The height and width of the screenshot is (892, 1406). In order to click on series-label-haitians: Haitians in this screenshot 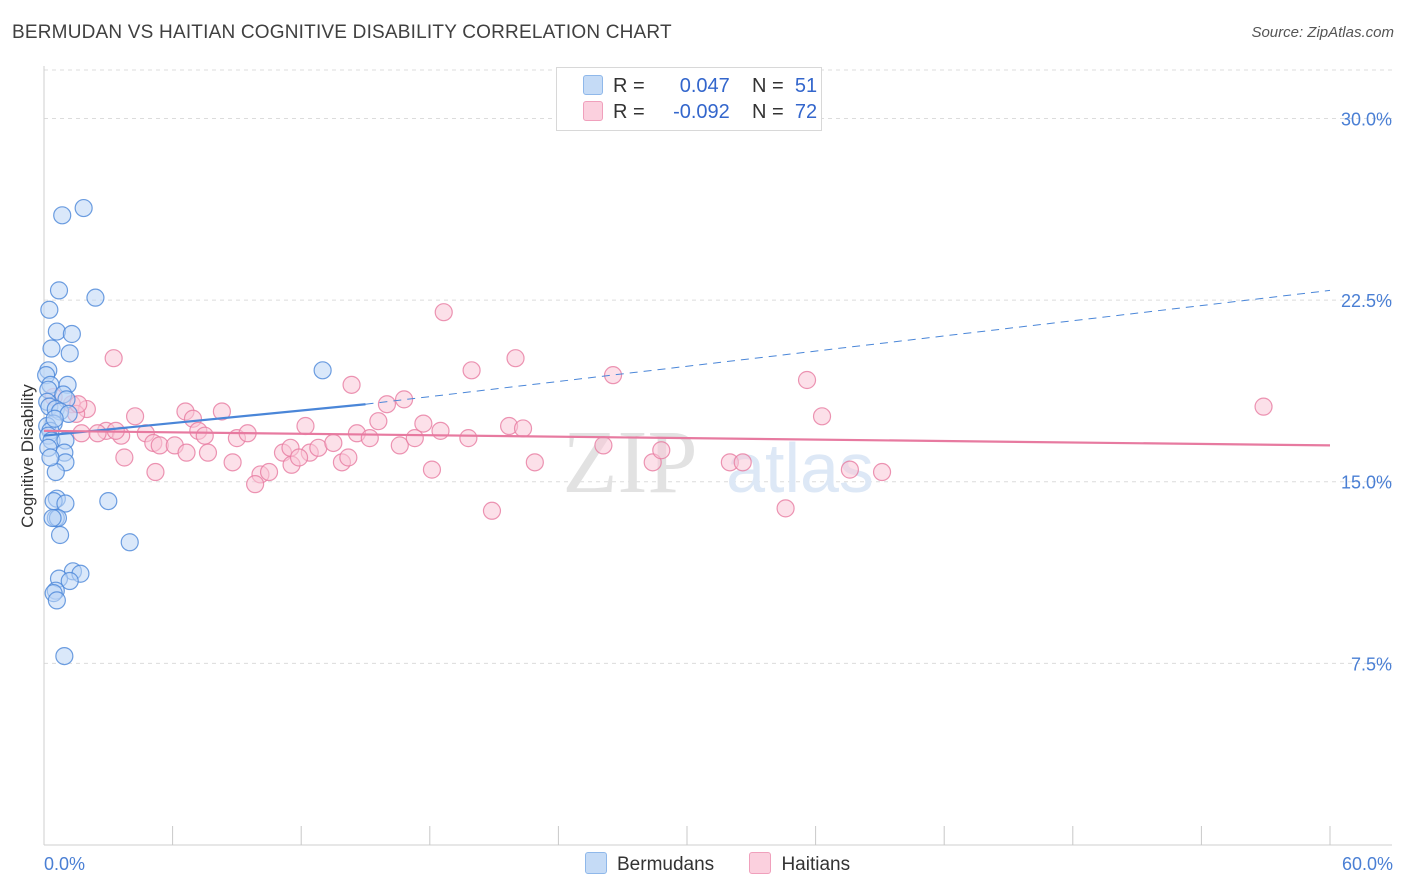, I will do `click(816, 864)`.